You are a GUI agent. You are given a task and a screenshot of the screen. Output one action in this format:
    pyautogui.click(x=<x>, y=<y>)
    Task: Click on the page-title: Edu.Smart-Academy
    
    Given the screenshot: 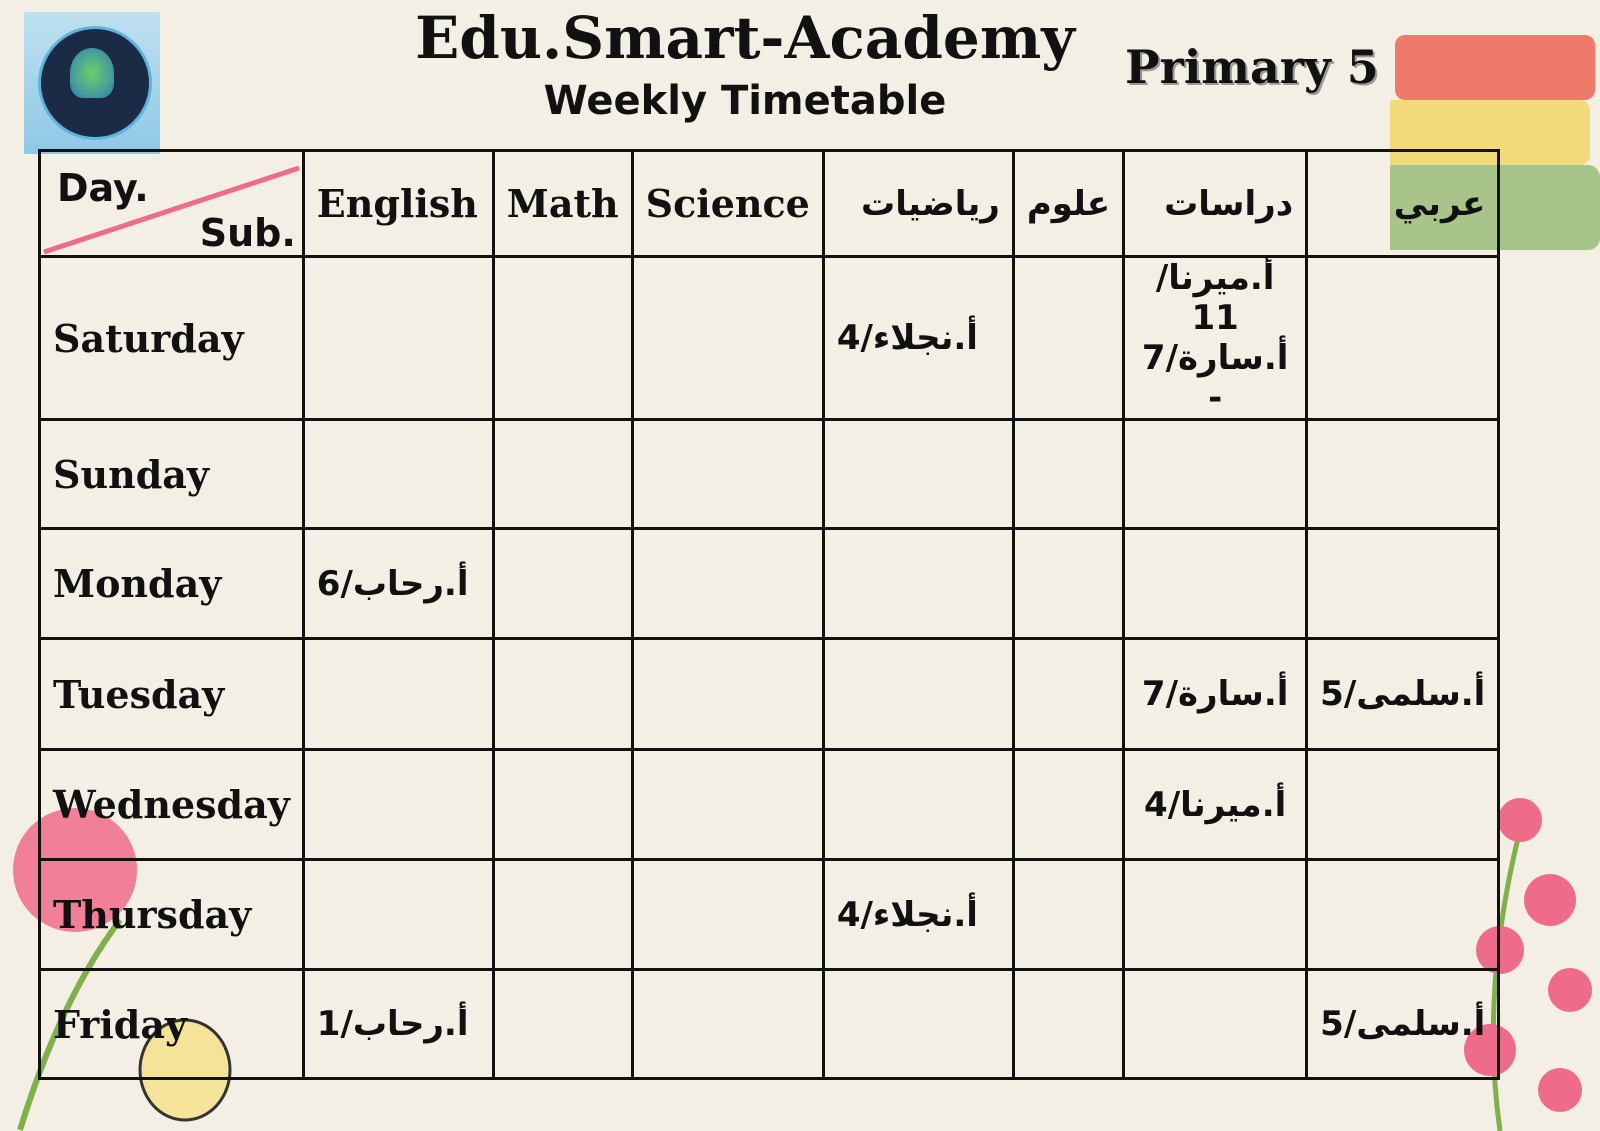 What is the action you would take?
    pyautogui.click(x=745, y=38)
    